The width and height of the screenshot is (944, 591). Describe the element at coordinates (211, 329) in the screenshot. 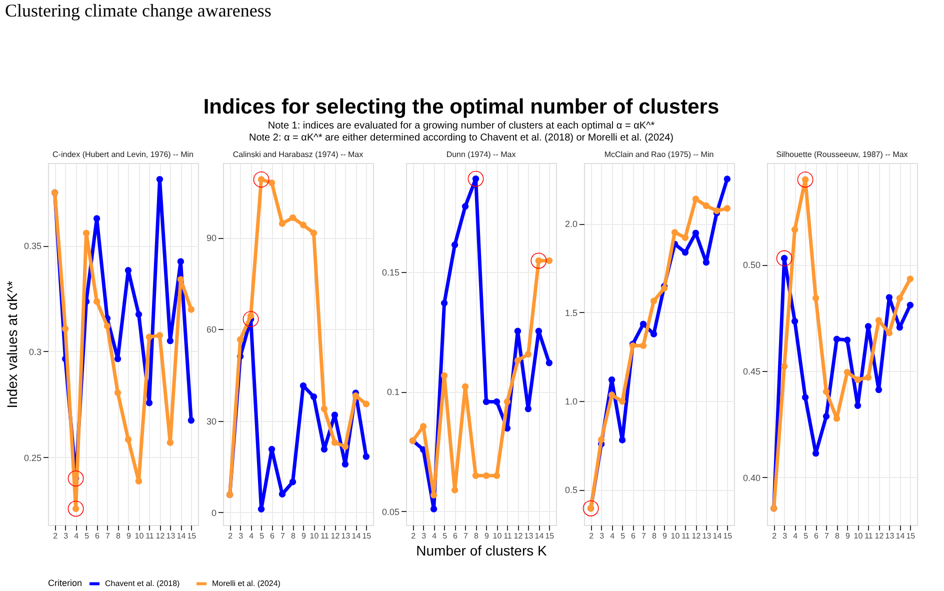

I see `y-tick-label: 60` at that location.